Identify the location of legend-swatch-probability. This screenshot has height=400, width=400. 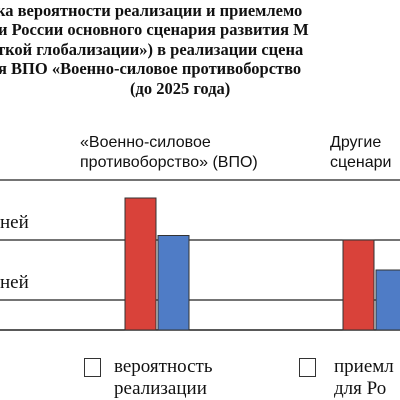
(92, 367).